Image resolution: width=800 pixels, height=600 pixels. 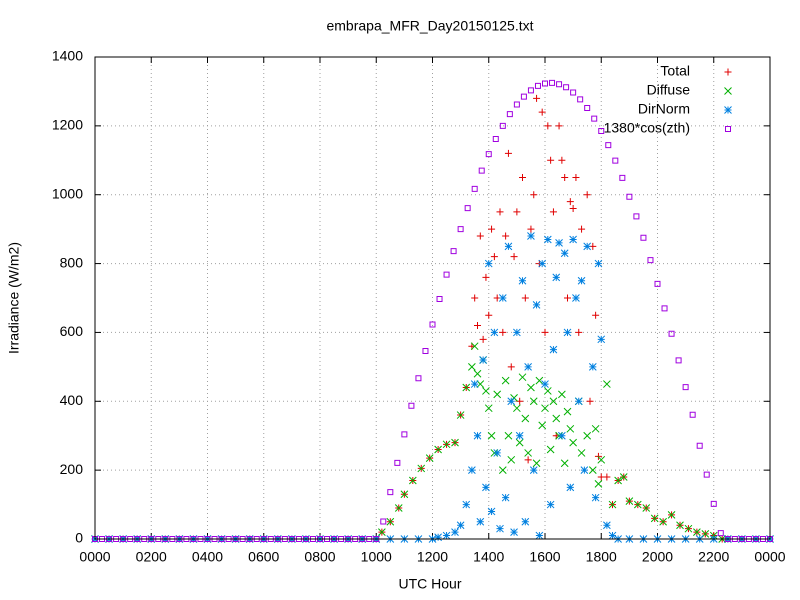 What do you see at coordinates (657, 557) in the screenshot?
I see `x-tick-label: 2000` at bounding box center [657, 557].